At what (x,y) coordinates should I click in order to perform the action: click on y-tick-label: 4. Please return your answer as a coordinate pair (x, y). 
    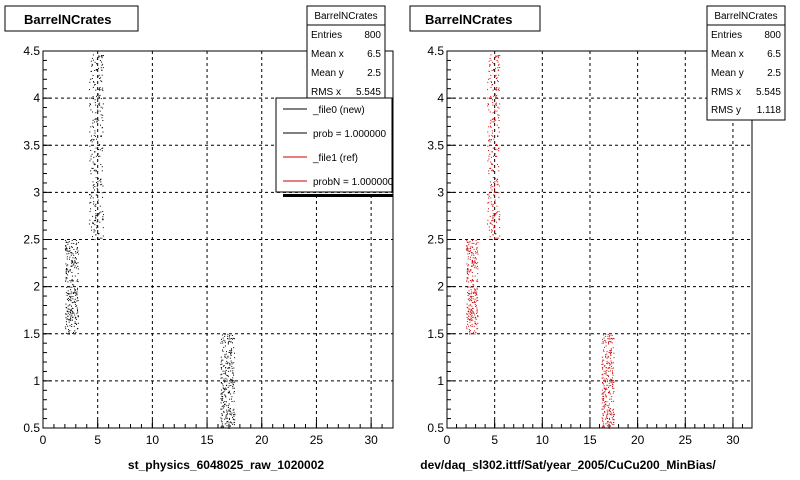
    Looking at the image, I should click on (36, 98).